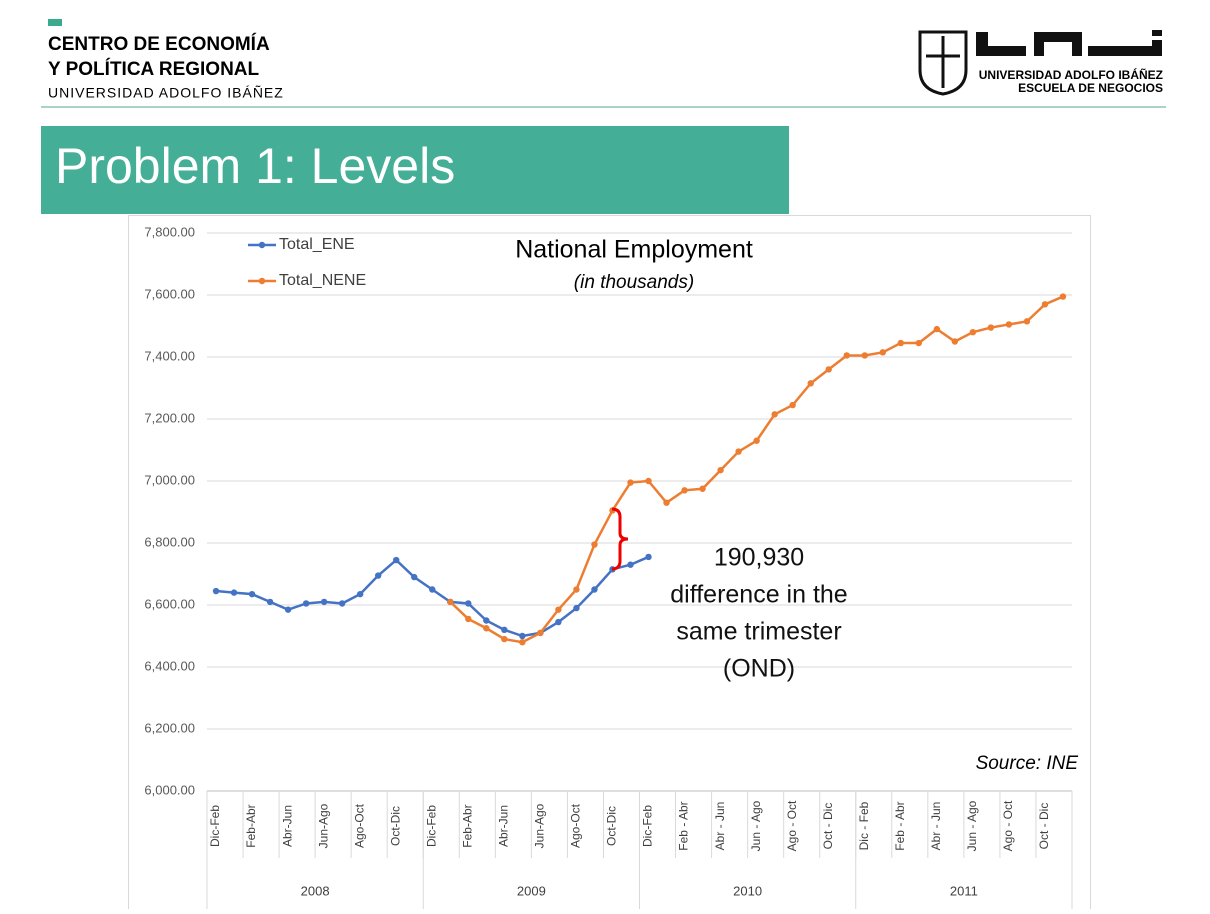 Image resolution: width=1210 pixels, height=914 pixels. Describe the element at coordinates (251, 825) in the screenshot. I see `x-tick-label: Feb-Abr` at that location.